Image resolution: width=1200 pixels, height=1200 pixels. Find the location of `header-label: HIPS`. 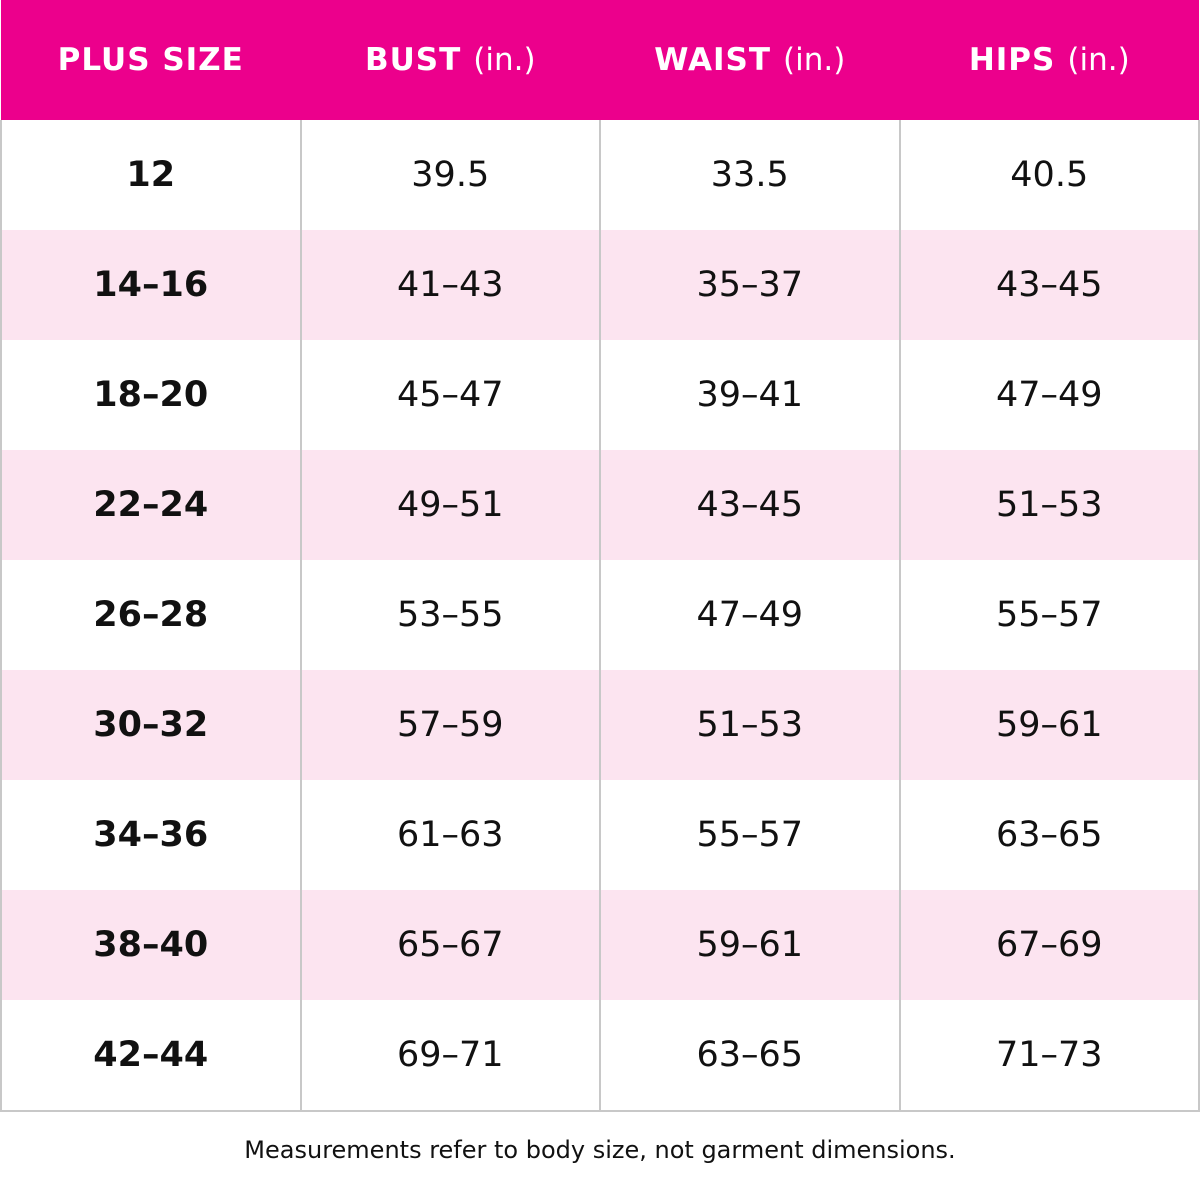

header-label: HIPS is located at coordinates (1012, 60).